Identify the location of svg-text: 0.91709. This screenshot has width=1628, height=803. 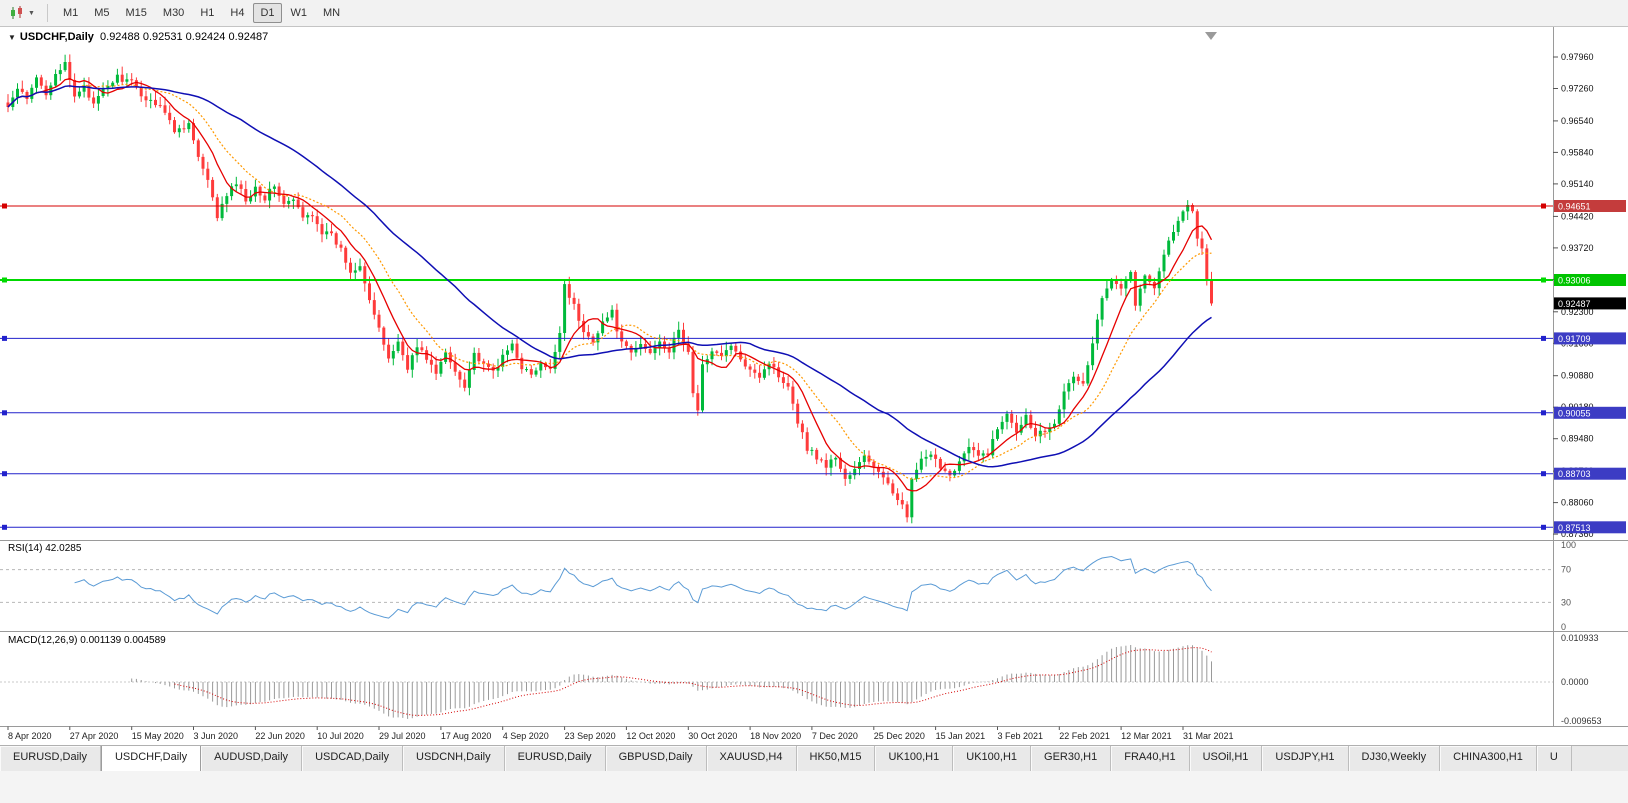
(1574, 339).